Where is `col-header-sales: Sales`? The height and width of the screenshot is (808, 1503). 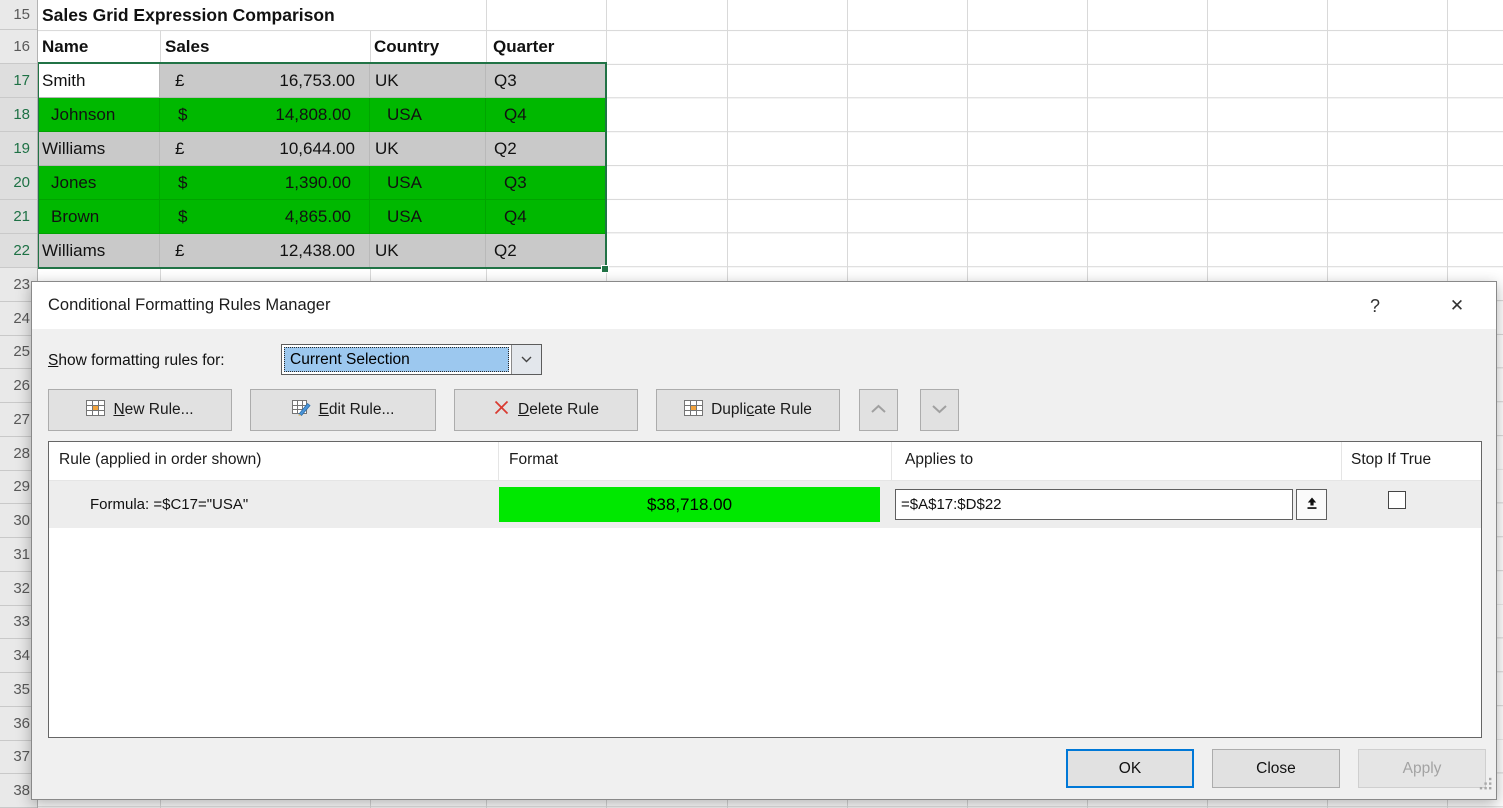 col-header-sales: Sales is located at coordinates (187, 46).